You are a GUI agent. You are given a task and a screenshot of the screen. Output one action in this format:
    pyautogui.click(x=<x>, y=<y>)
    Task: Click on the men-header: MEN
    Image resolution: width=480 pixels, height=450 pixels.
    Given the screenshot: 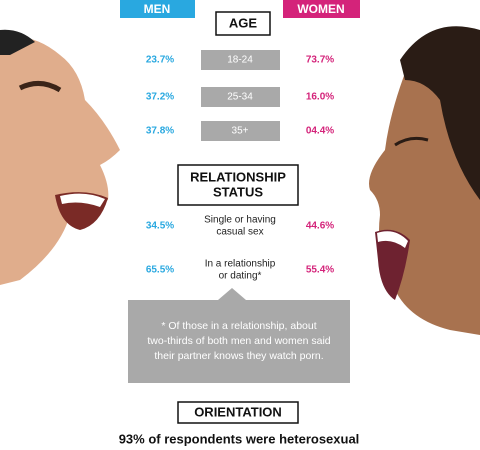 What is the action you would take?
    pyautogui.click(x=157, y=9)
    